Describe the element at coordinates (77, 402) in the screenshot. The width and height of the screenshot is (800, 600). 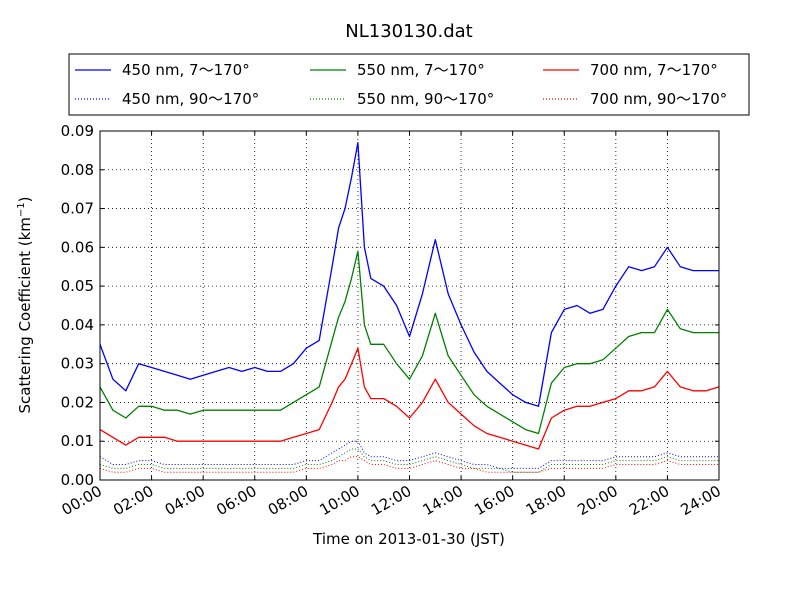
I see `y-tick-label: 0.02` at that location.